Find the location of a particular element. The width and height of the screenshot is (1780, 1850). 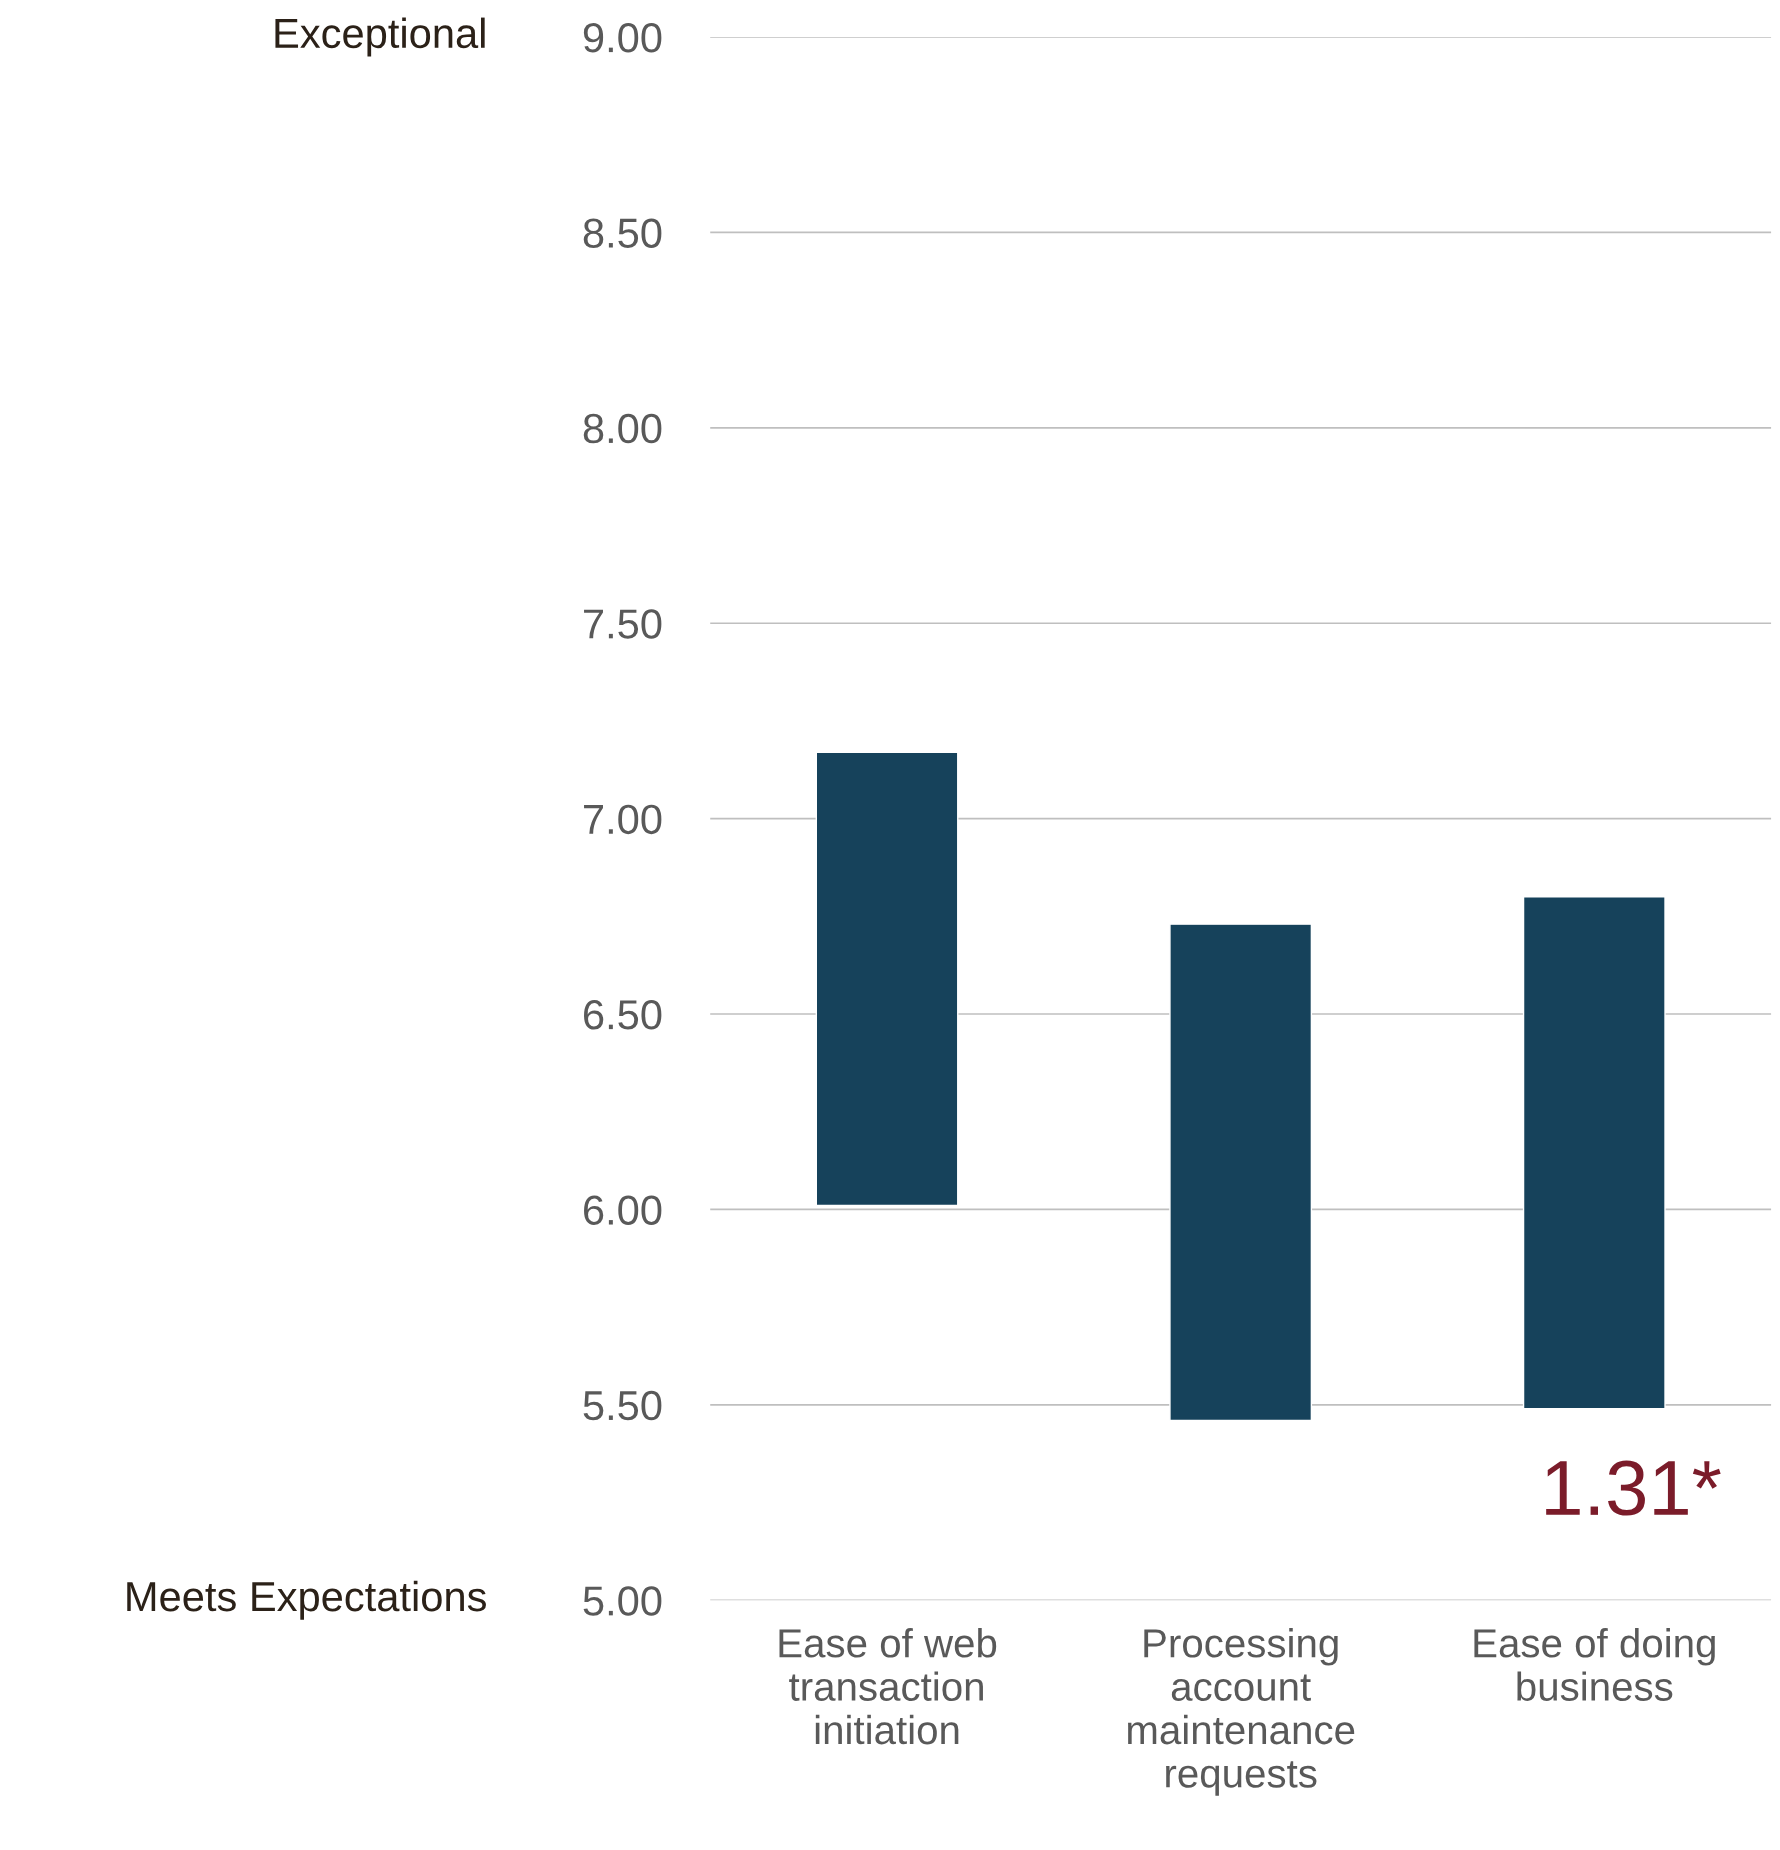

y-tick-label: 6.00 is located at coordinates (623, 1210).